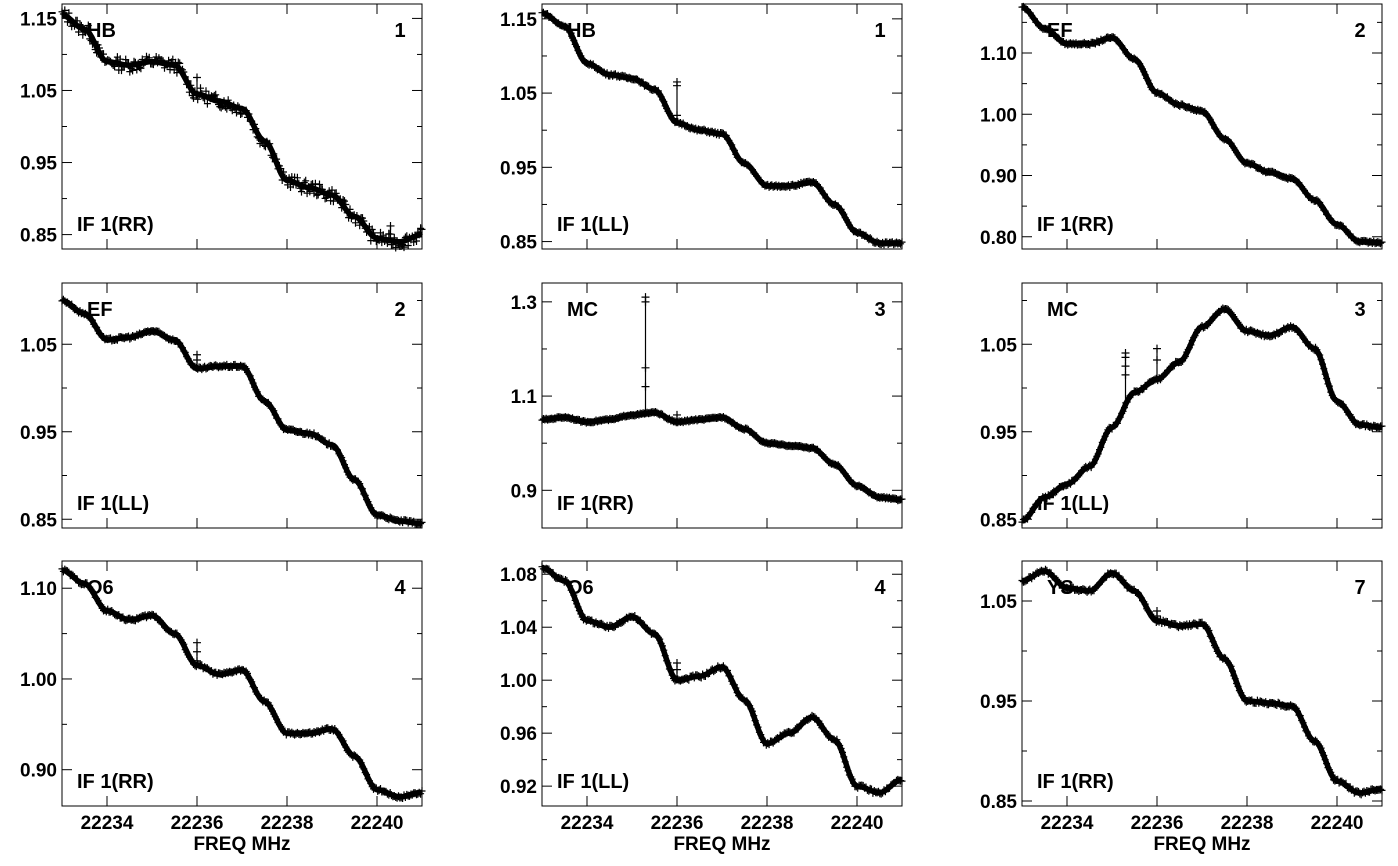 The height and width of the screenshot is (866, 1398). Describe the element at coordinates (524, 303) in the screenshot. I see `y-tick-label: 1.3` at that location.